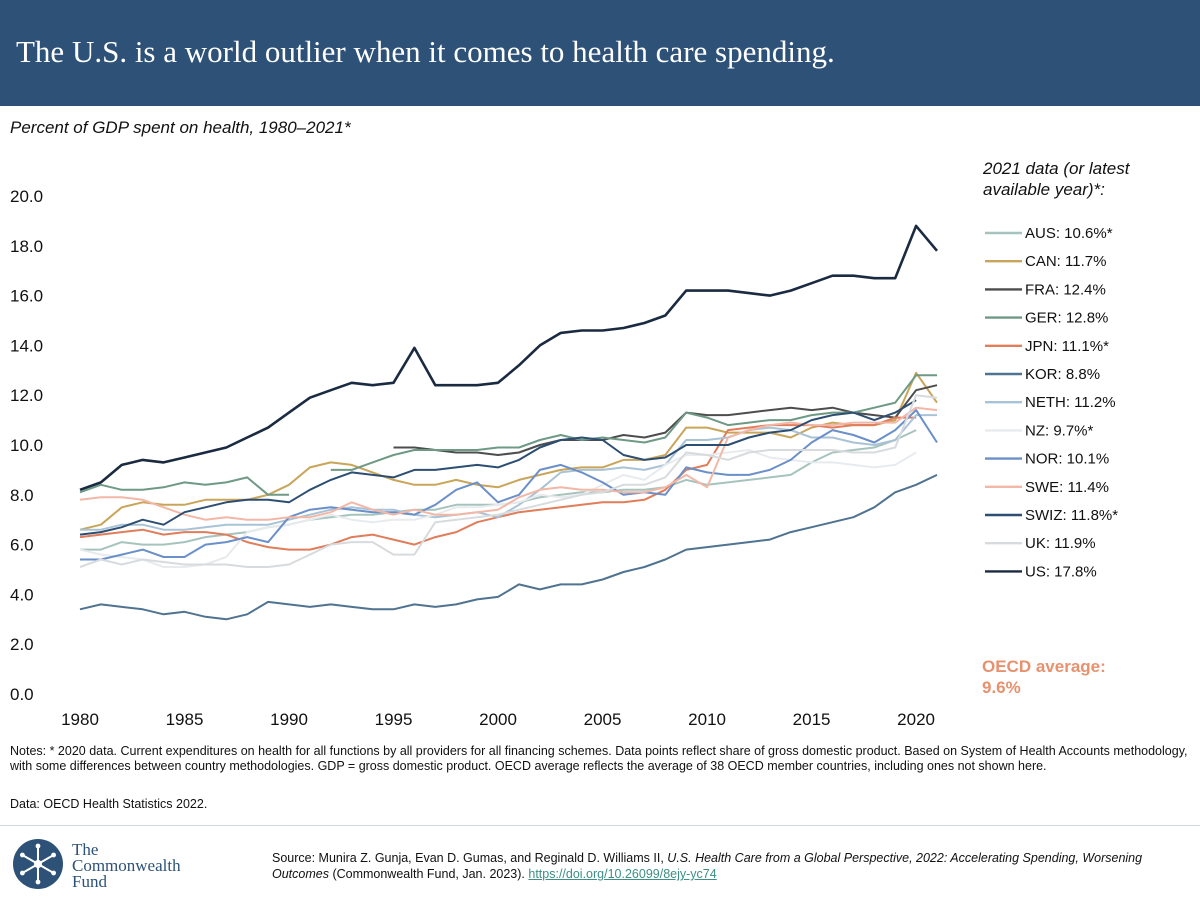 The width and height of the screenshot is (1200, 905). What do you see at coordinates (22, 694) in the screenshot?
I see `y-tick-label: 0.0` at bounding box center [22, 694].